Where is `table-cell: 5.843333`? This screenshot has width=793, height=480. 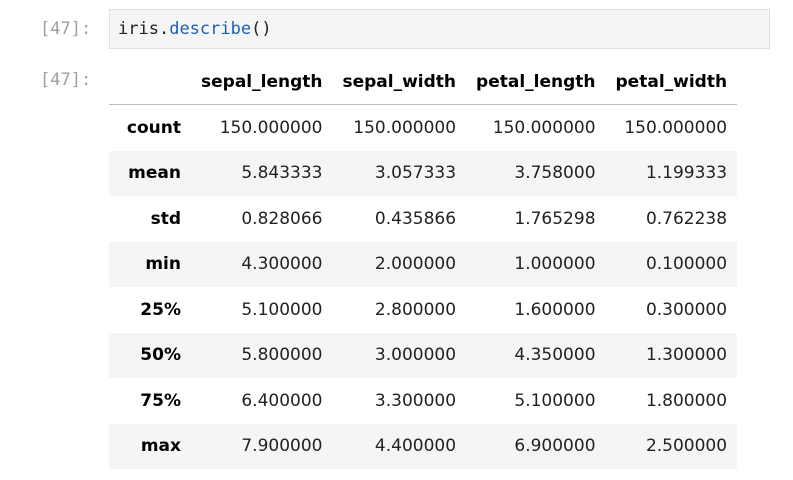
table-cell: 5.843333 is located at coordinates (282, 173).